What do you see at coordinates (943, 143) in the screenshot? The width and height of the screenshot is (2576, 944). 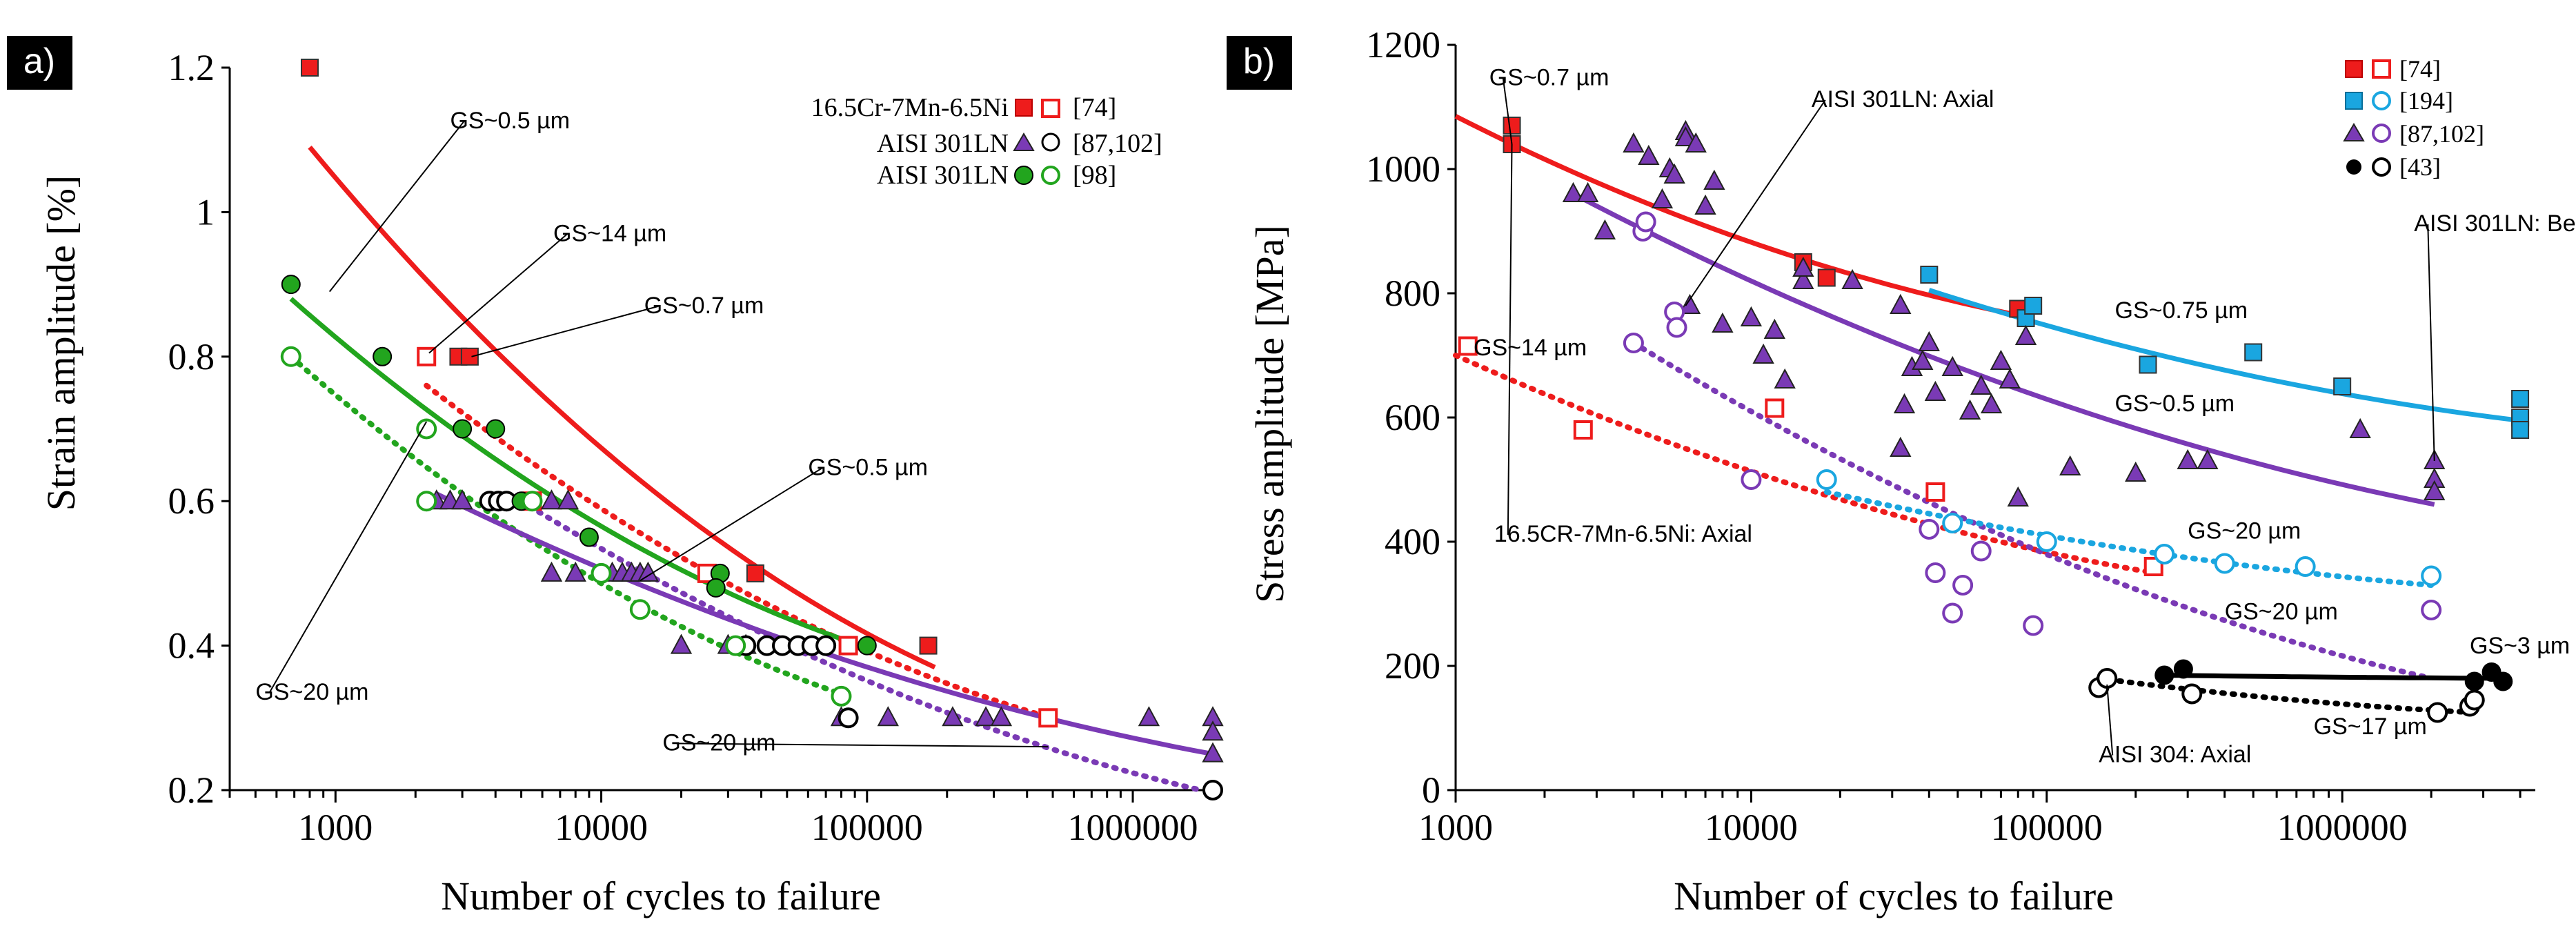 I see `legend-a-label-2: AISI 301LN` at bounding box center [943, 143].